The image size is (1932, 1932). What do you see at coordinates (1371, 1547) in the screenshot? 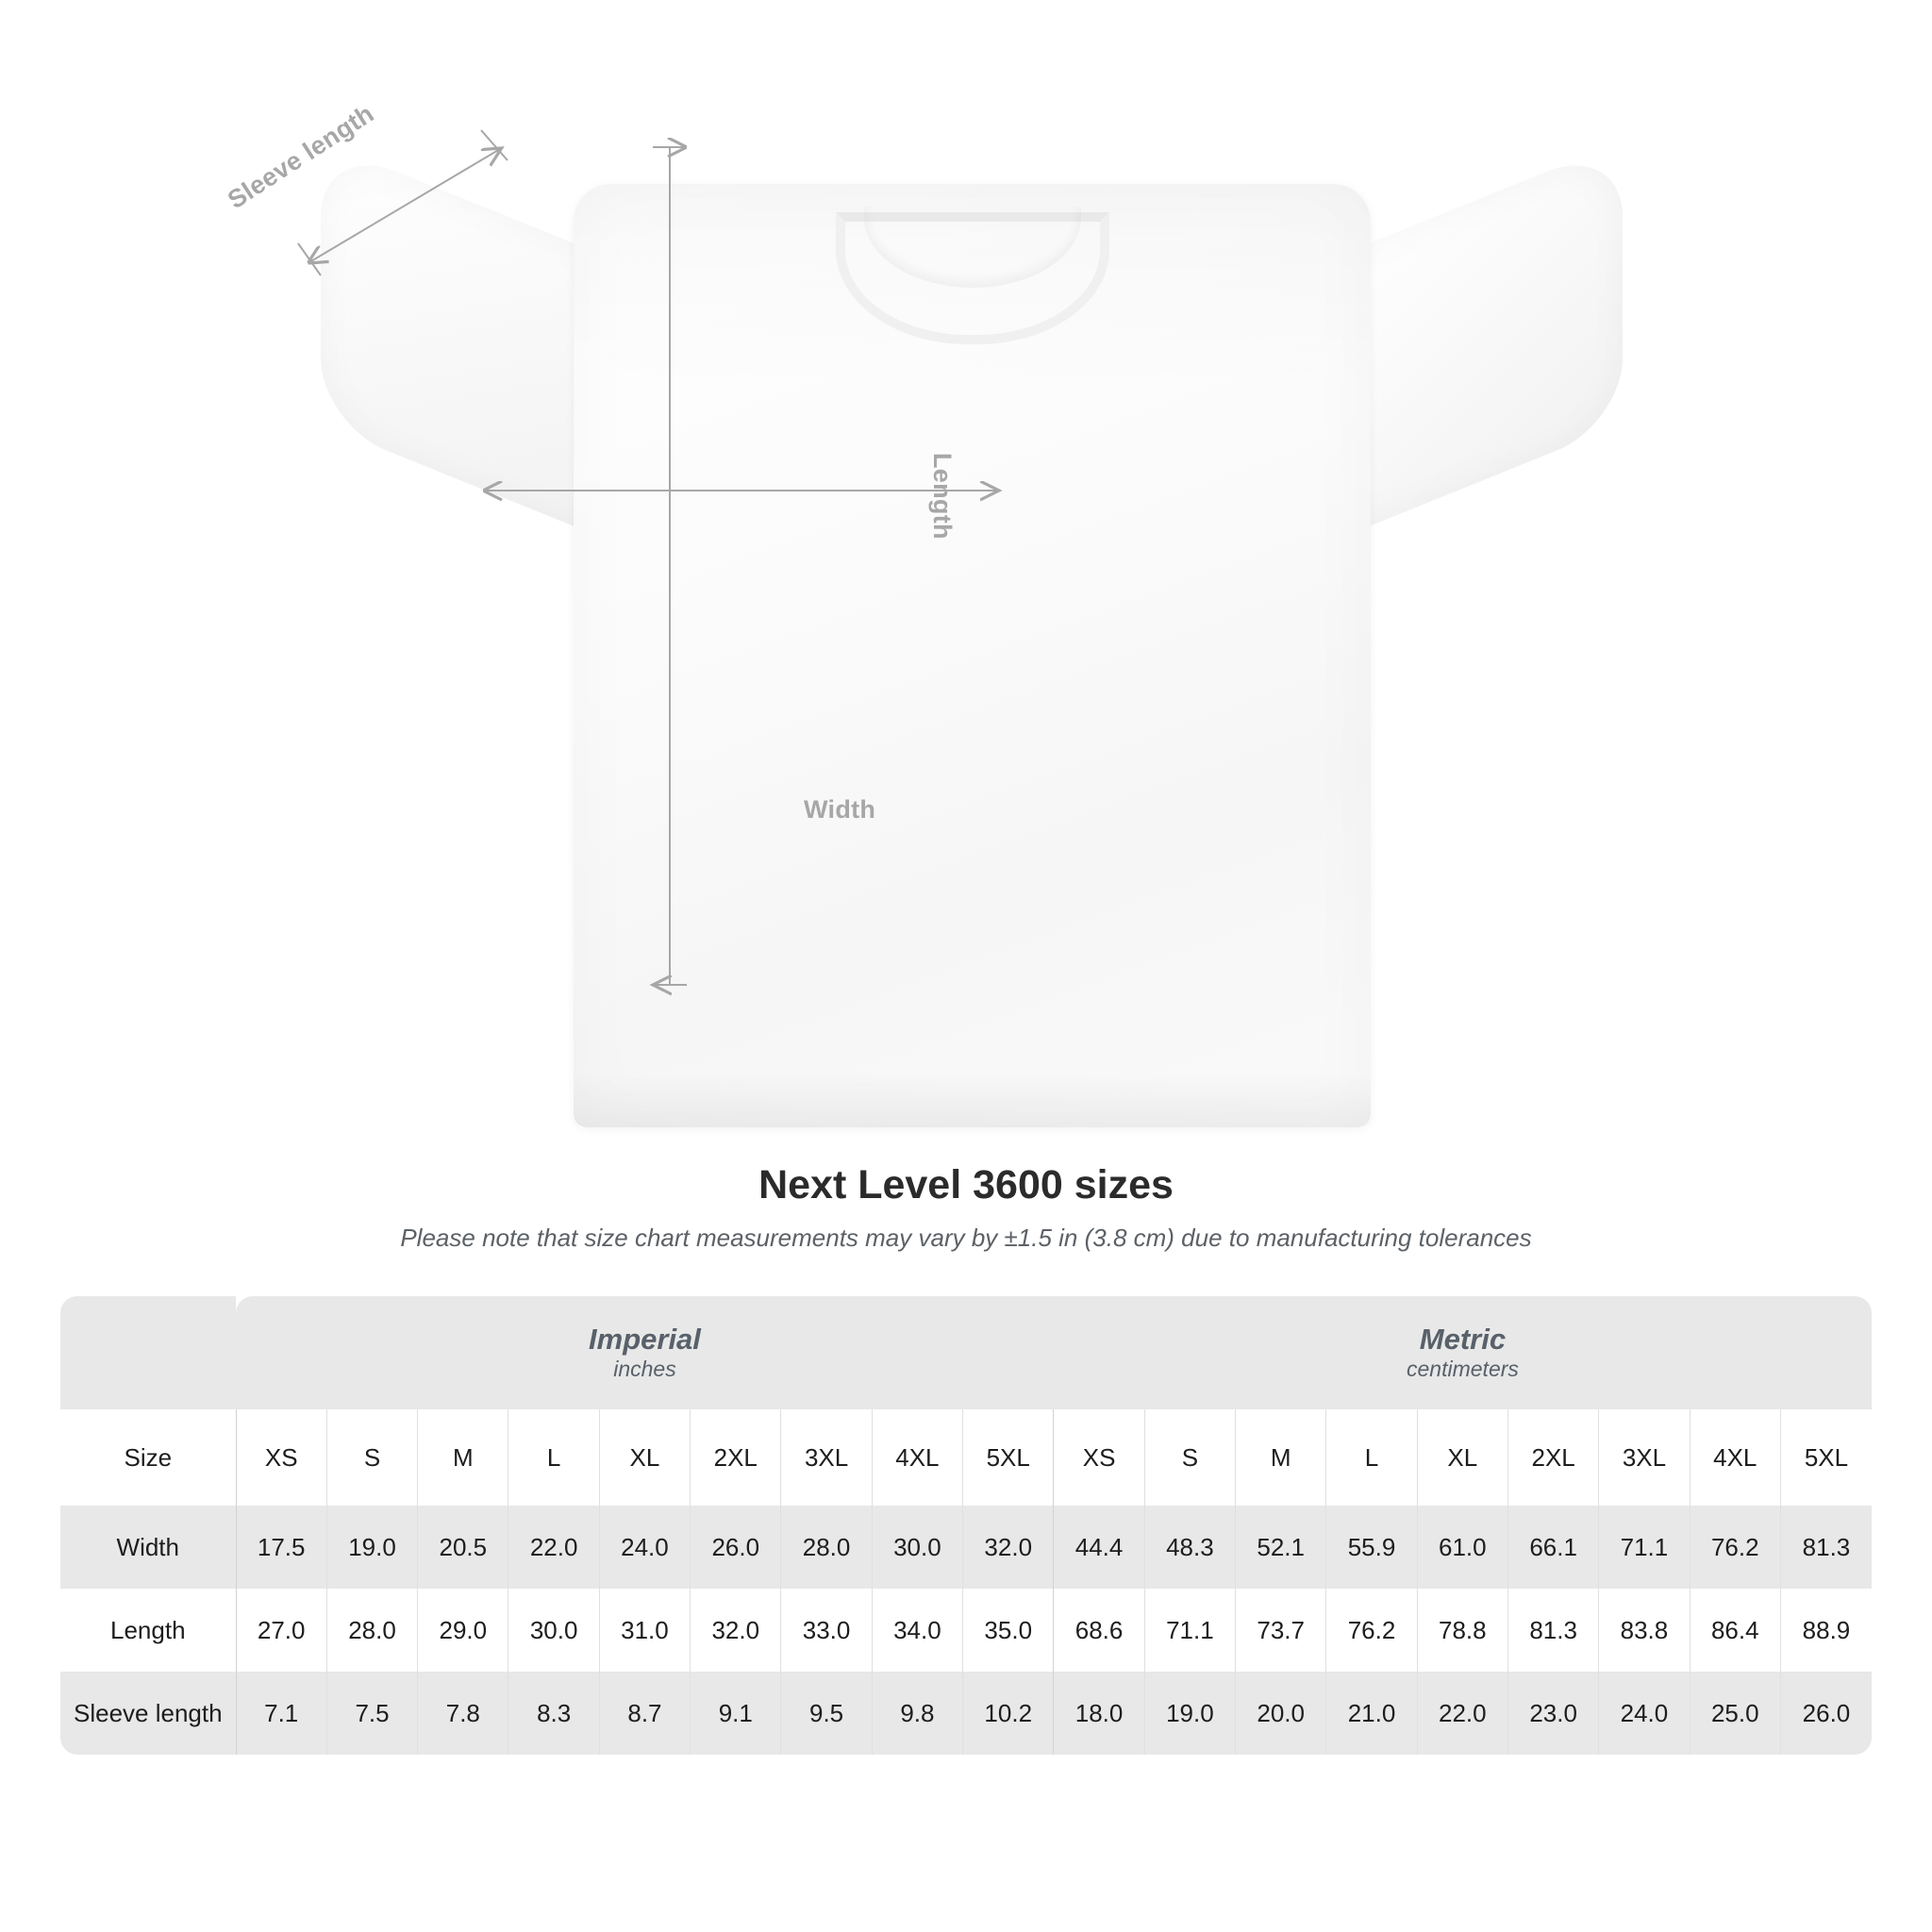
I see `cell-width-metric: 55.9` at bounding box center [1371, 1547].